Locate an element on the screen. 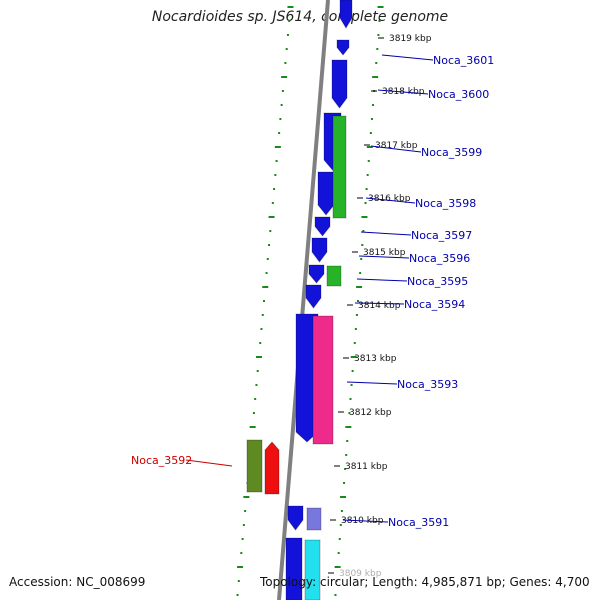 The height and width of the screenshot is (600, 600). kbp-tick-label: 3815 kbp is located at coordinates (384, 253).